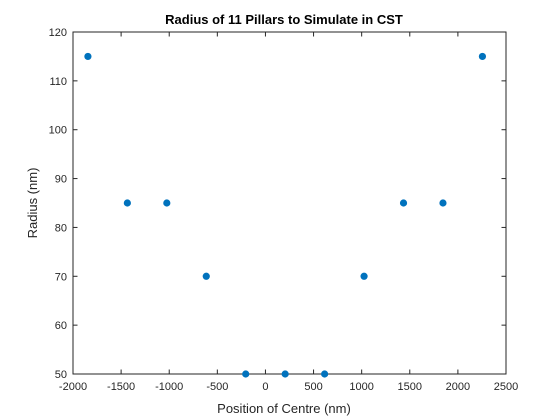  What do you see at coordinates (32, 203) in the screenshot?
I see `y-axis-label: Radius (nm)` at bounding box center [32, 203].